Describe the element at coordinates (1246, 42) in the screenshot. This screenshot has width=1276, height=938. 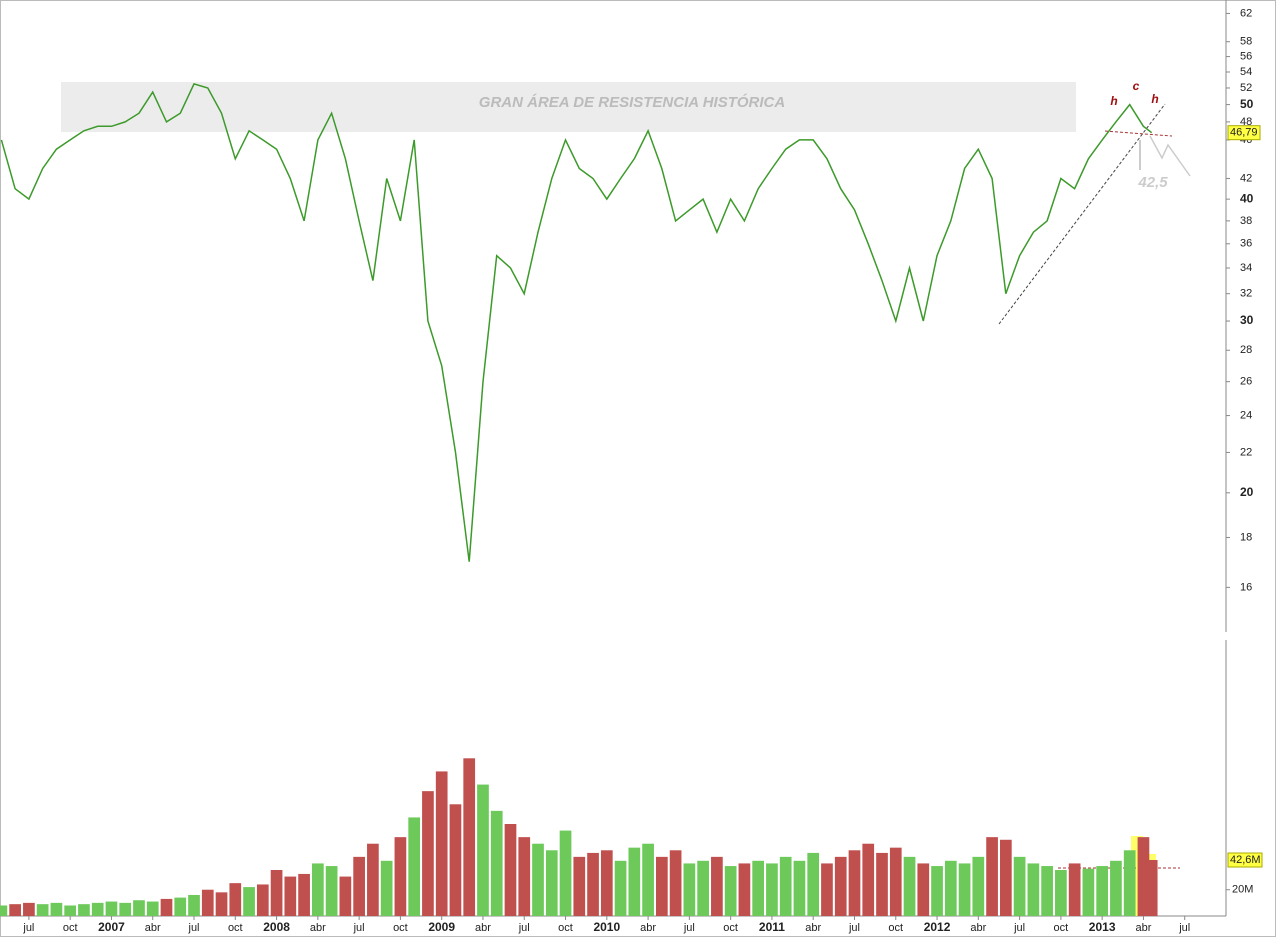
I see `y-tick-label: 58` at that location.